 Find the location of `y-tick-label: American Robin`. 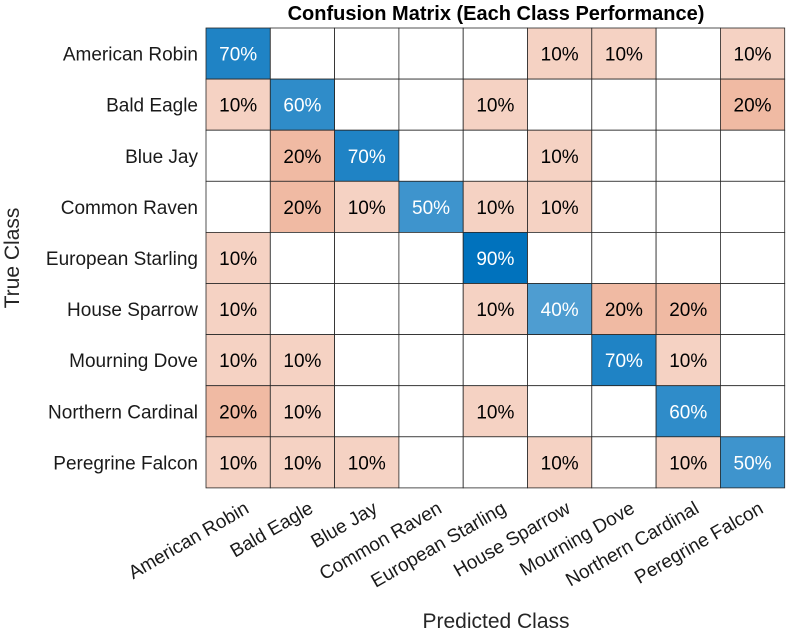

y-tick-label: American Robin is located at coordinates (130, 55).